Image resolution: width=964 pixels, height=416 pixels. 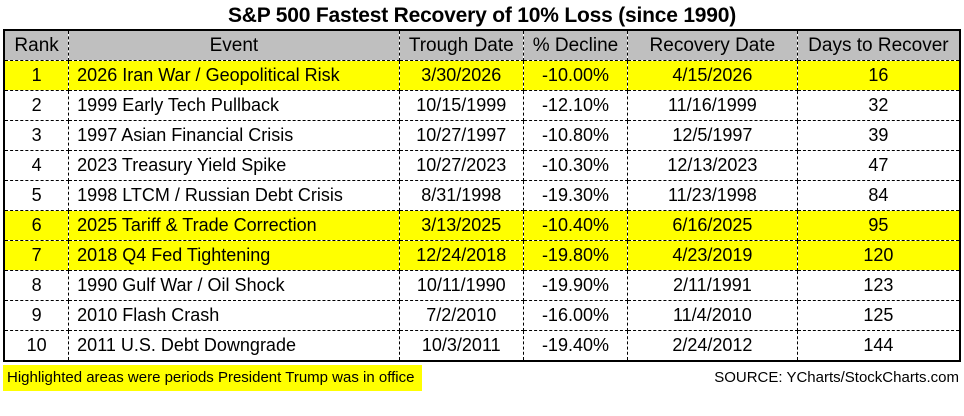 What do you see at coordinates (234, 285) in the screenshot?
I see `cell-event: 1990 Gulf War / Oil Shock` at bounding box center [234, 285].